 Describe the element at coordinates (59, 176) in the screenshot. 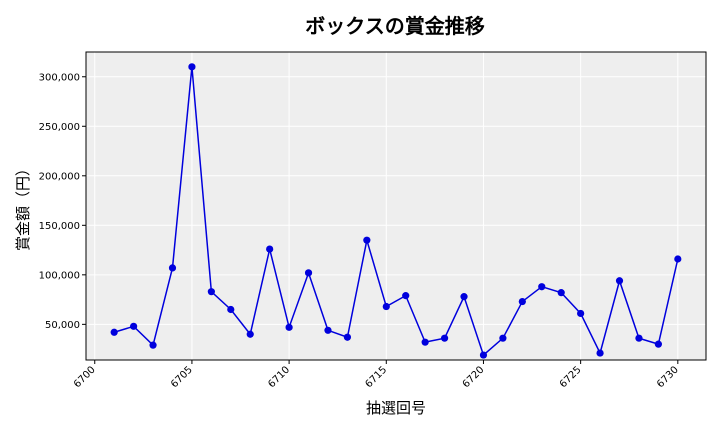

I see `y-tick-label: 200,000` at that location.